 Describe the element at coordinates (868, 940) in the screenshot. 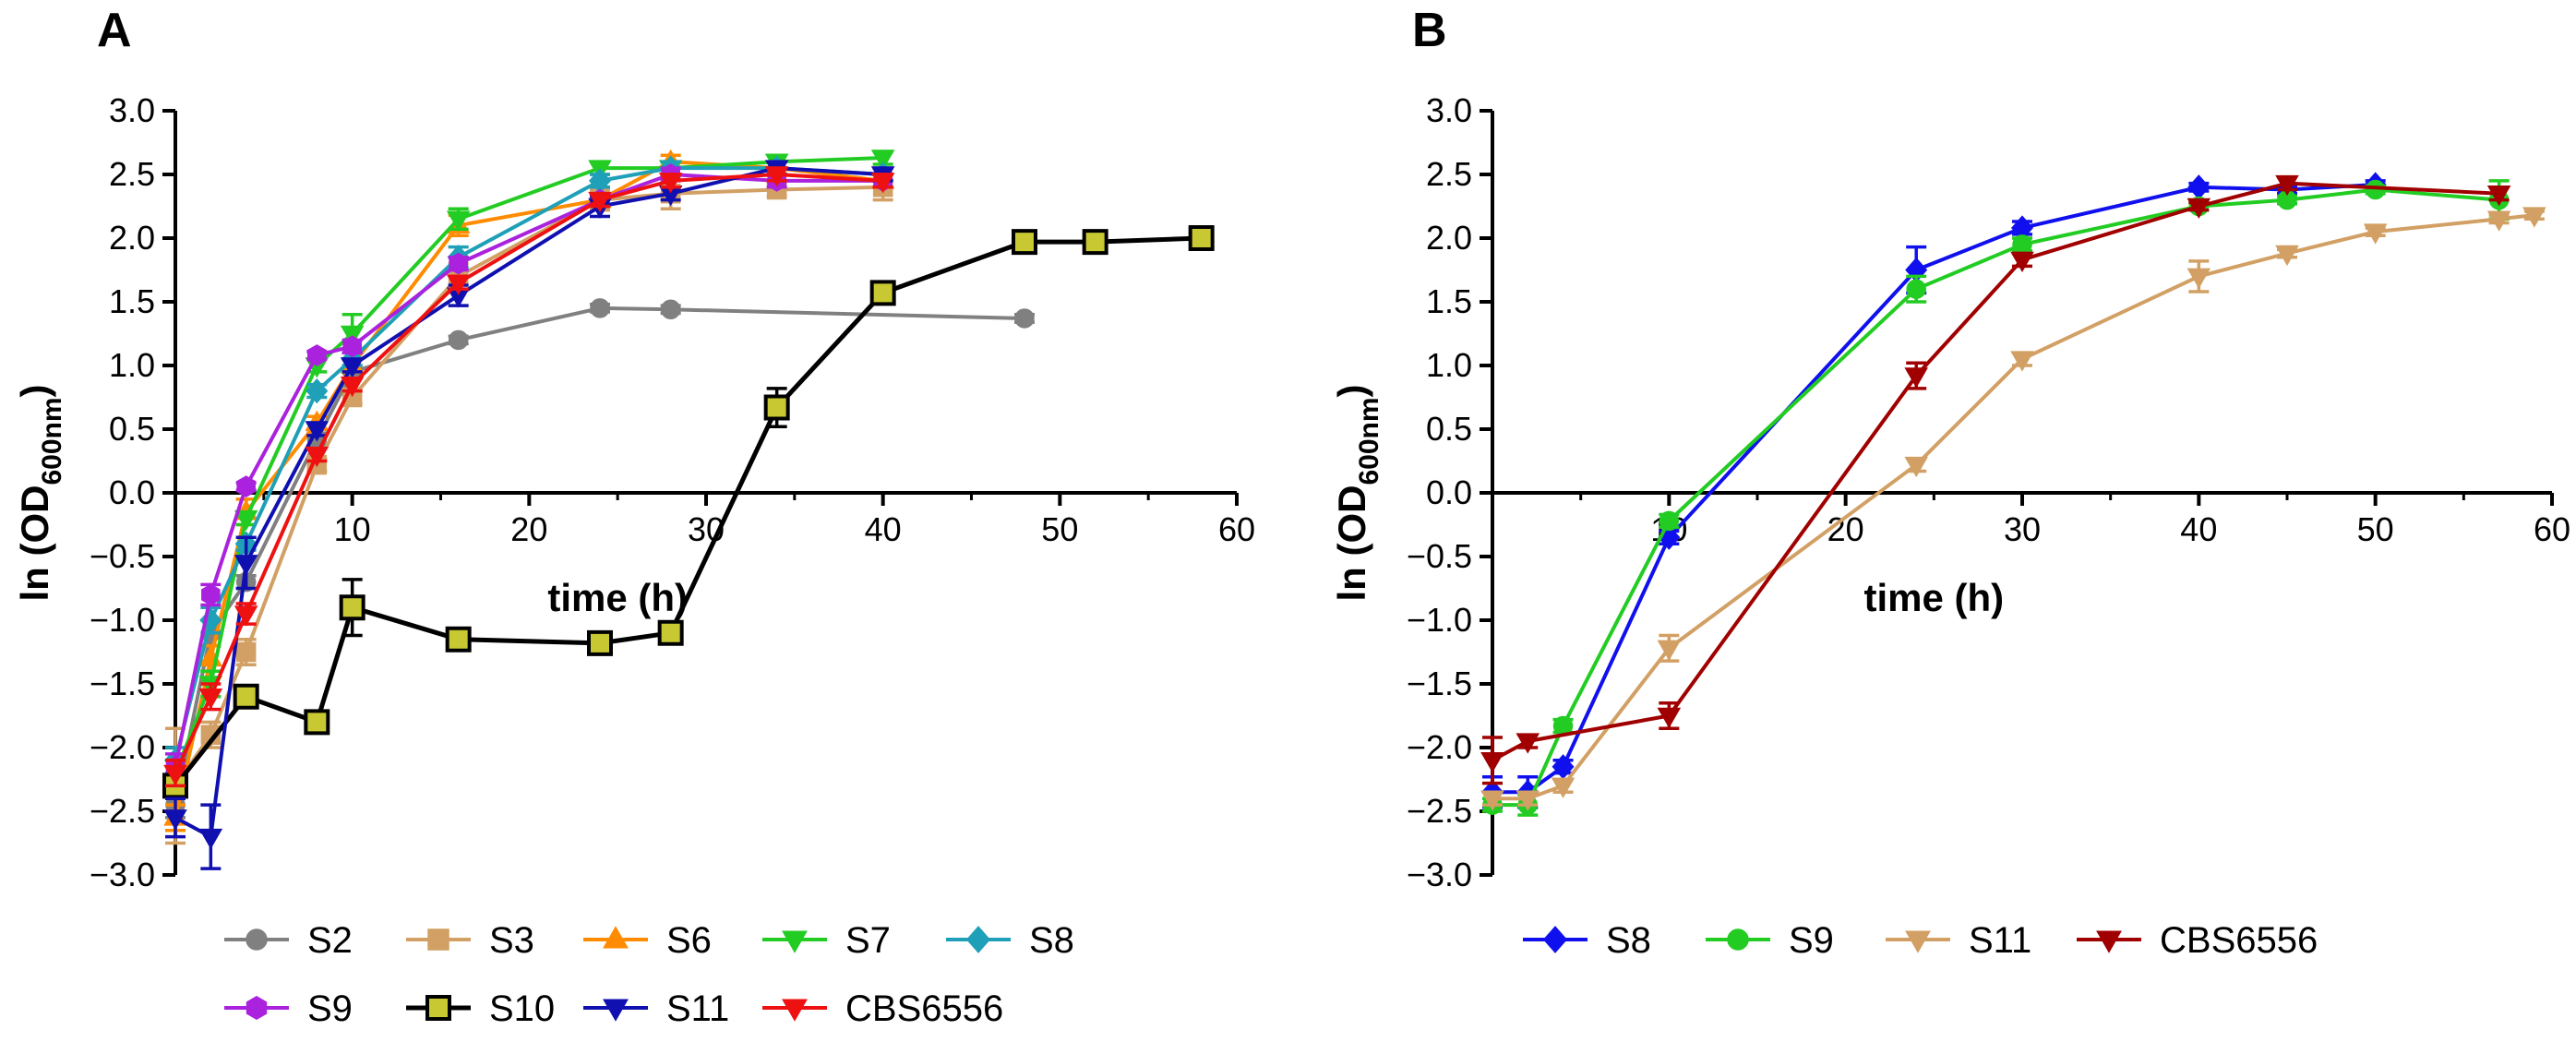

I see `legend-label: S7` at that location.